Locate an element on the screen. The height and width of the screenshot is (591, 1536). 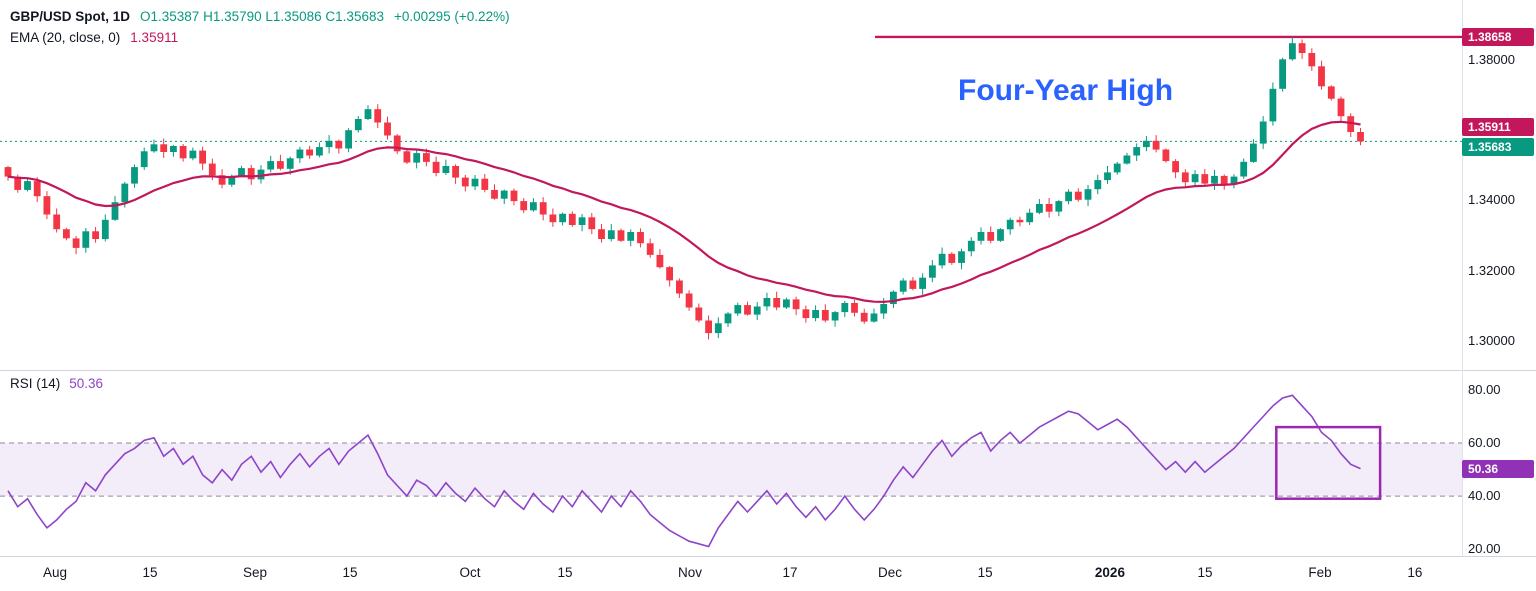
price-badge-last: 1.35683 is located at coordinates (1498, 147).